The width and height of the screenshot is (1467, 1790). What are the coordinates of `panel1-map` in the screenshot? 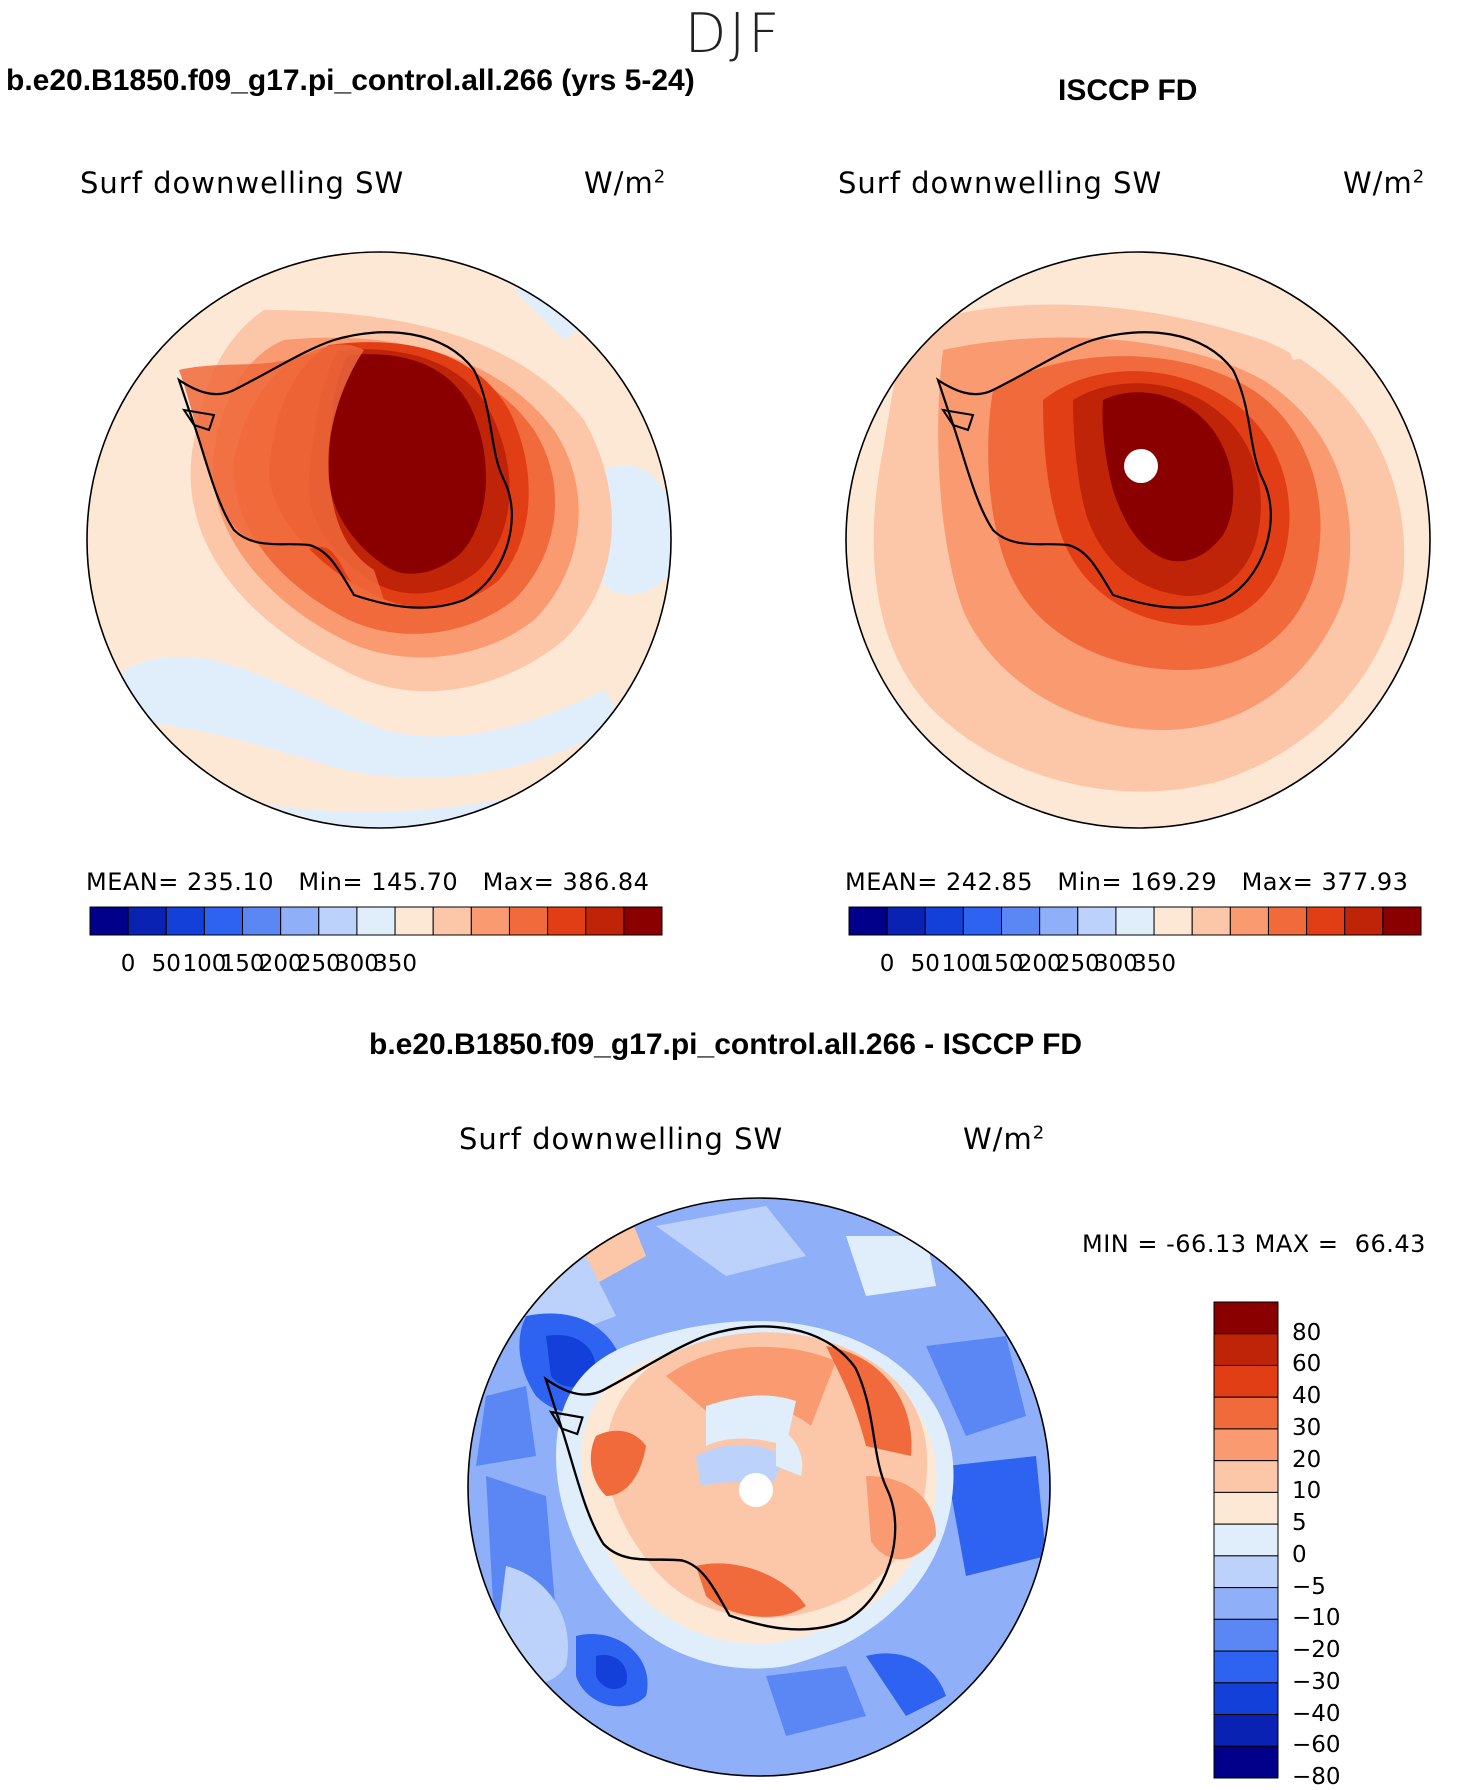 It's located at (379, 540).